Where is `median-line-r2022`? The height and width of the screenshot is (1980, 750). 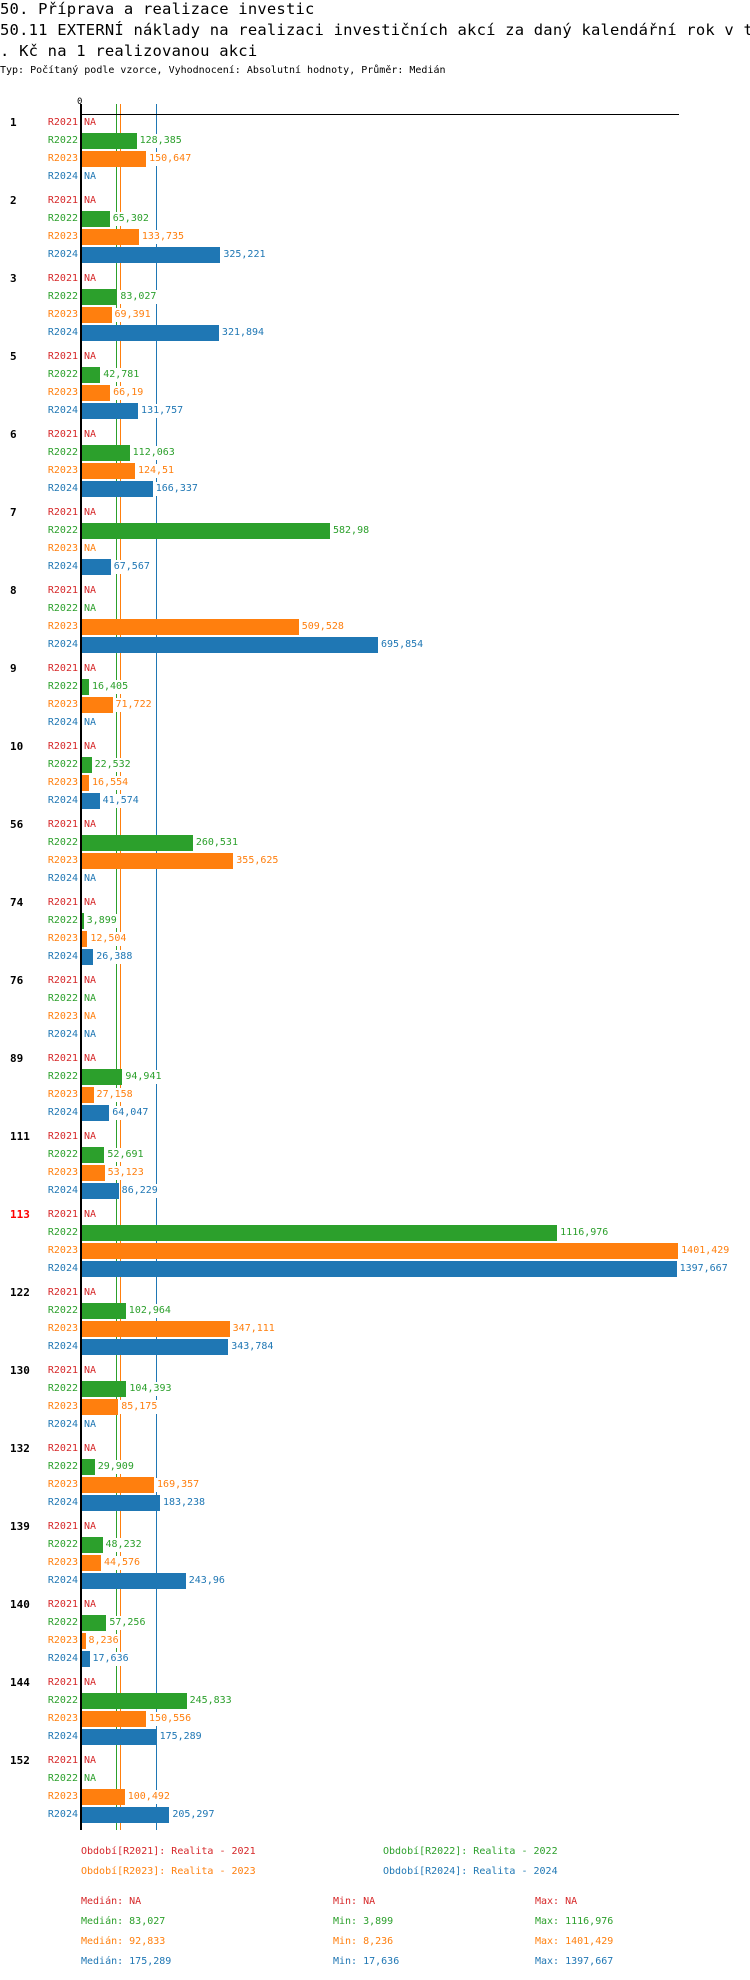 median-line-r2022 is located at coordinates (117, 967).